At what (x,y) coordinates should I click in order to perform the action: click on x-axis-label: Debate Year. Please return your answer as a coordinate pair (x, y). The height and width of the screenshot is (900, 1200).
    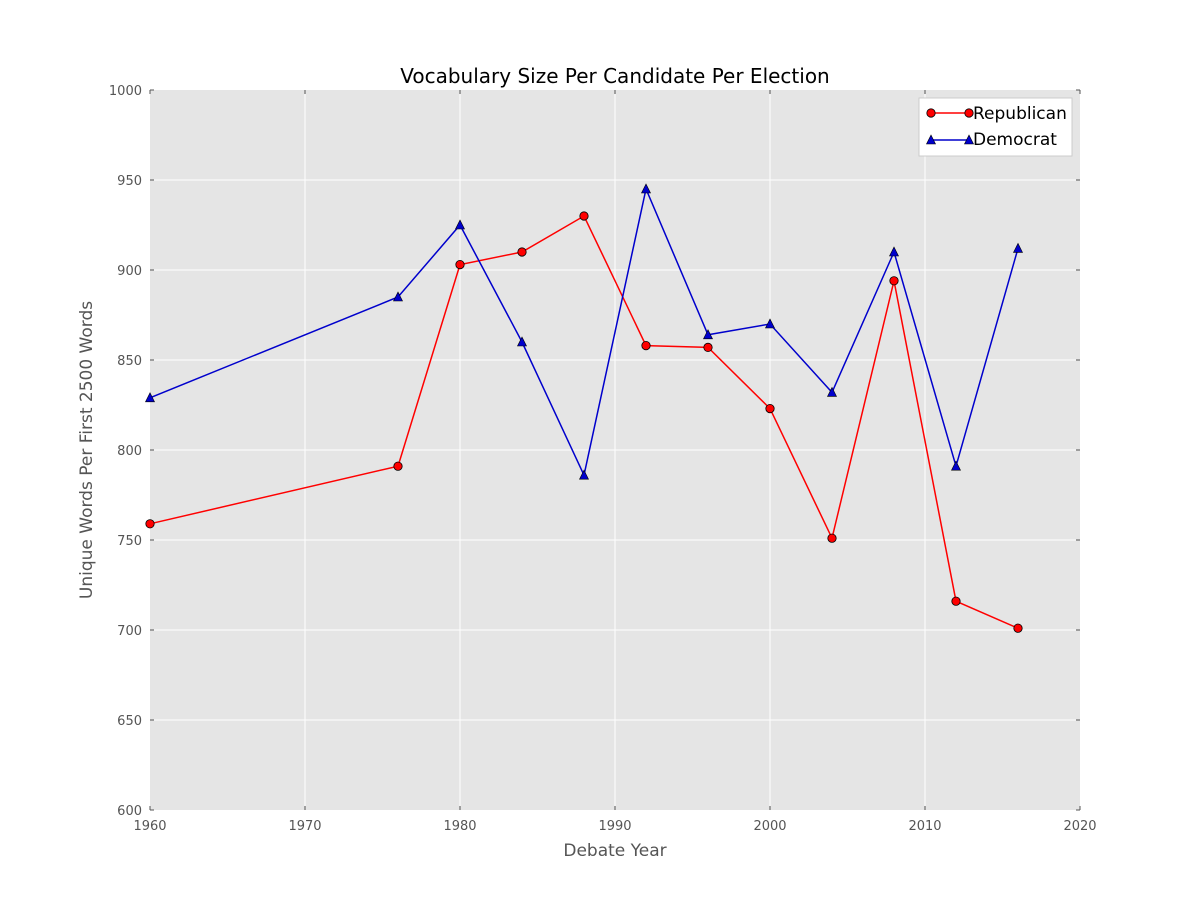
    Looking at the image, I should click on (614, 851).